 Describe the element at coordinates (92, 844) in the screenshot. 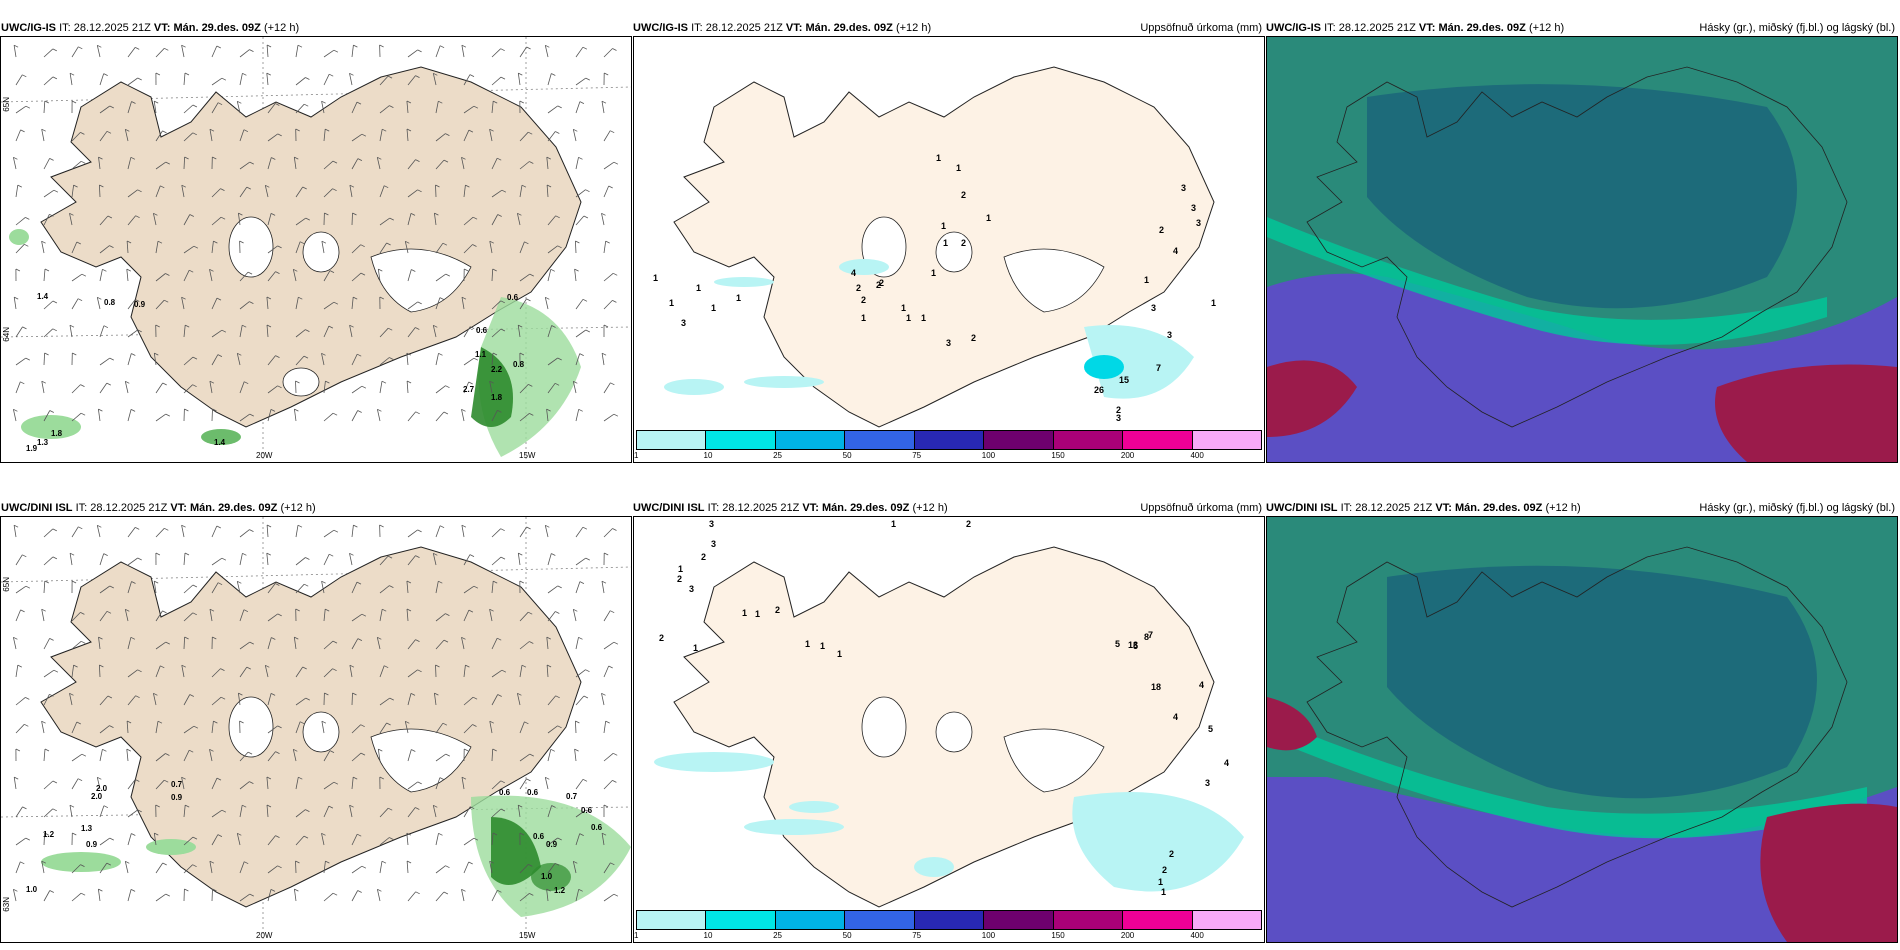

I see `value-label: 0.9` at that location.